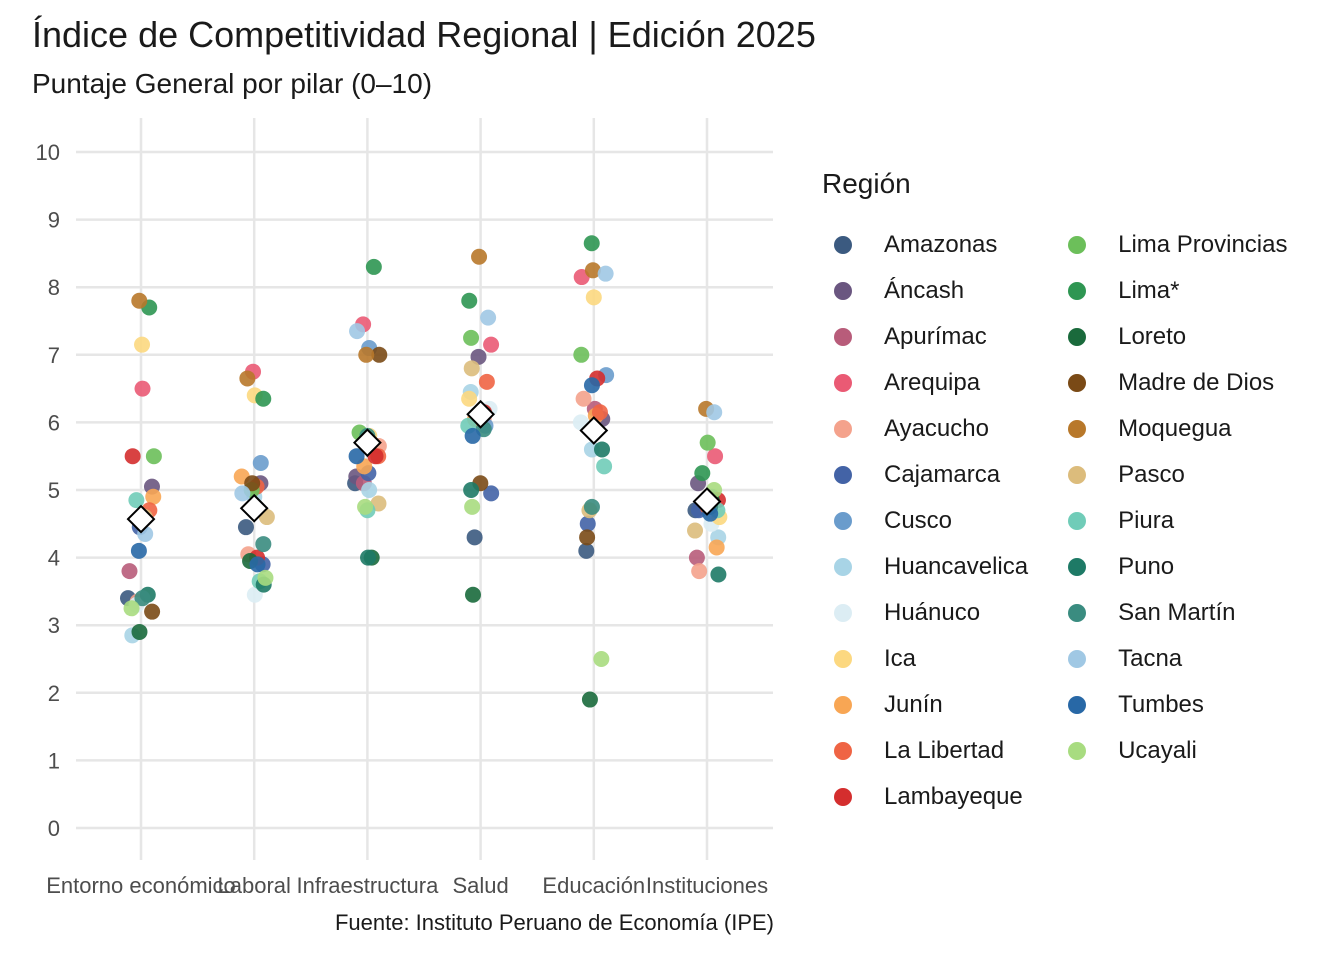 This screenshot has width=1344, height=960. Describe the element at coordinates (1196, 382) in the screenshot. I see `legend-label: Madre de Dios` at that location.